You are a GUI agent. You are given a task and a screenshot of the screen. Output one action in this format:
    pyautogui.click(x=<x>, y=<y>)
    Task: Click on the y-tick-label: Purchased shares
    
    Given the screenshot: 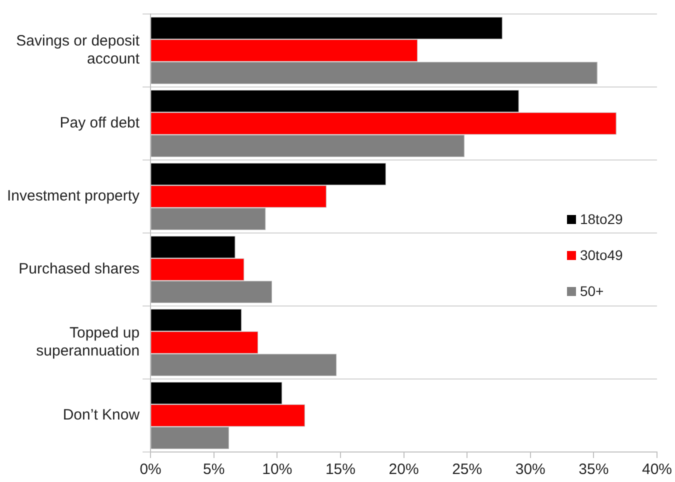 What is the action you would take?
    pyautogui.click(x=79, y=269)
    